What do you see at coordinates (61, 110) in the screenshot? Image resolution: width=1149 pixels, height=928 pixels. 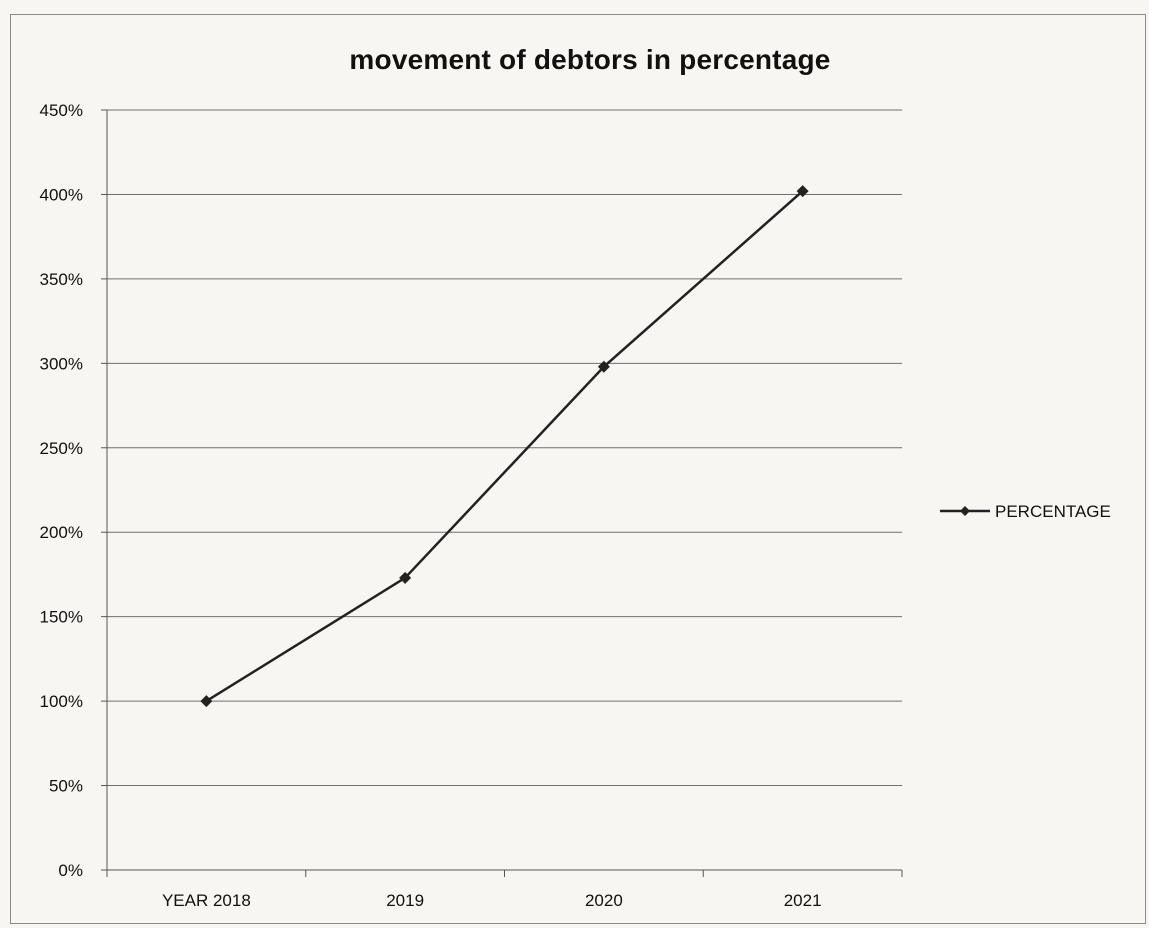 I see `y-tick-label: 450%` at bounding box center [61, 110].